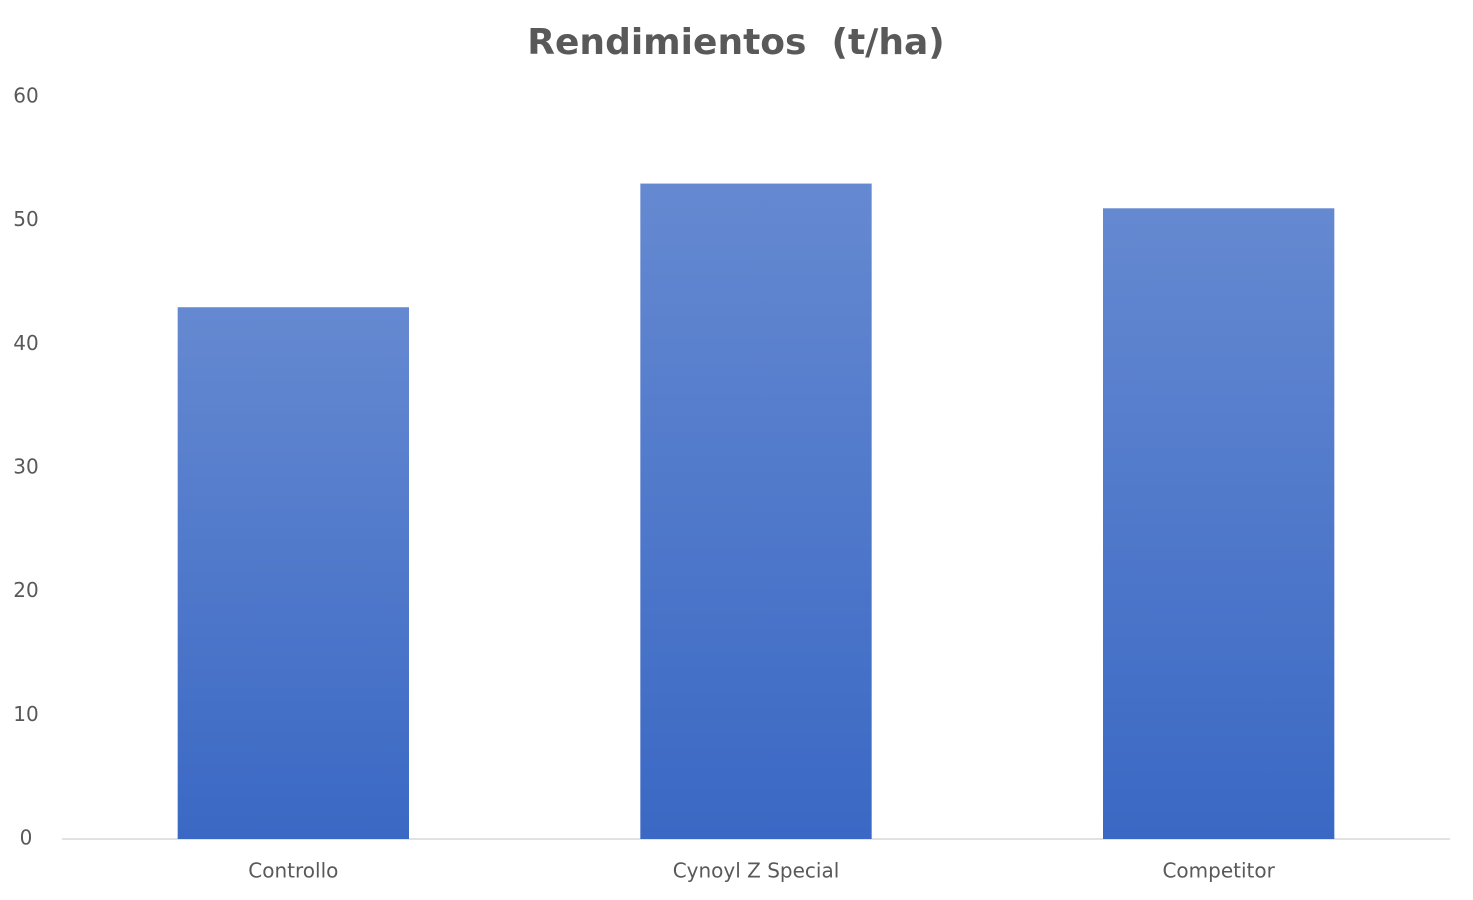  I want to click on y-tick-label: 50, so click(25, 219).